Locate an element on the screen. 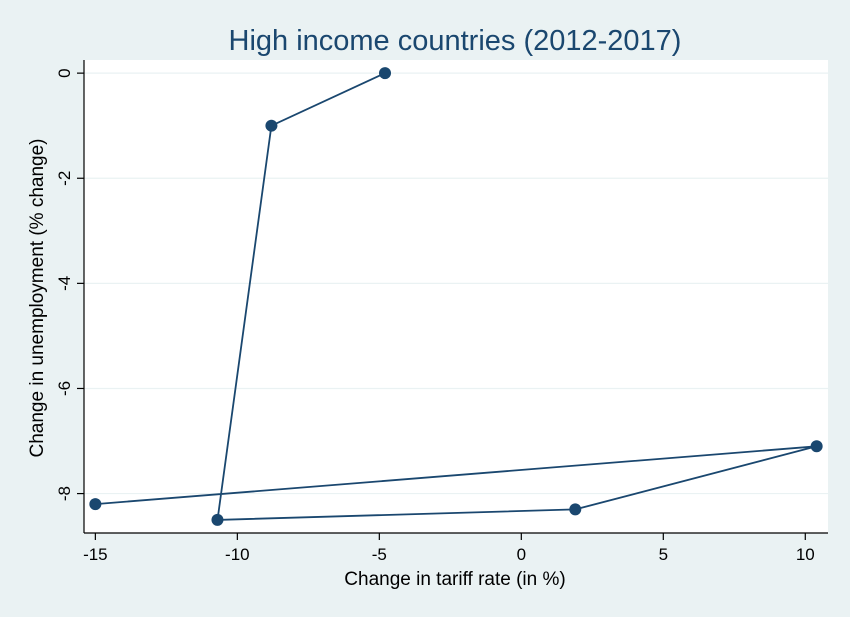 This screenshot has height=617, width=850. y-axis-label: Change in unemployment (% change) is located at coordinates (37, 298).